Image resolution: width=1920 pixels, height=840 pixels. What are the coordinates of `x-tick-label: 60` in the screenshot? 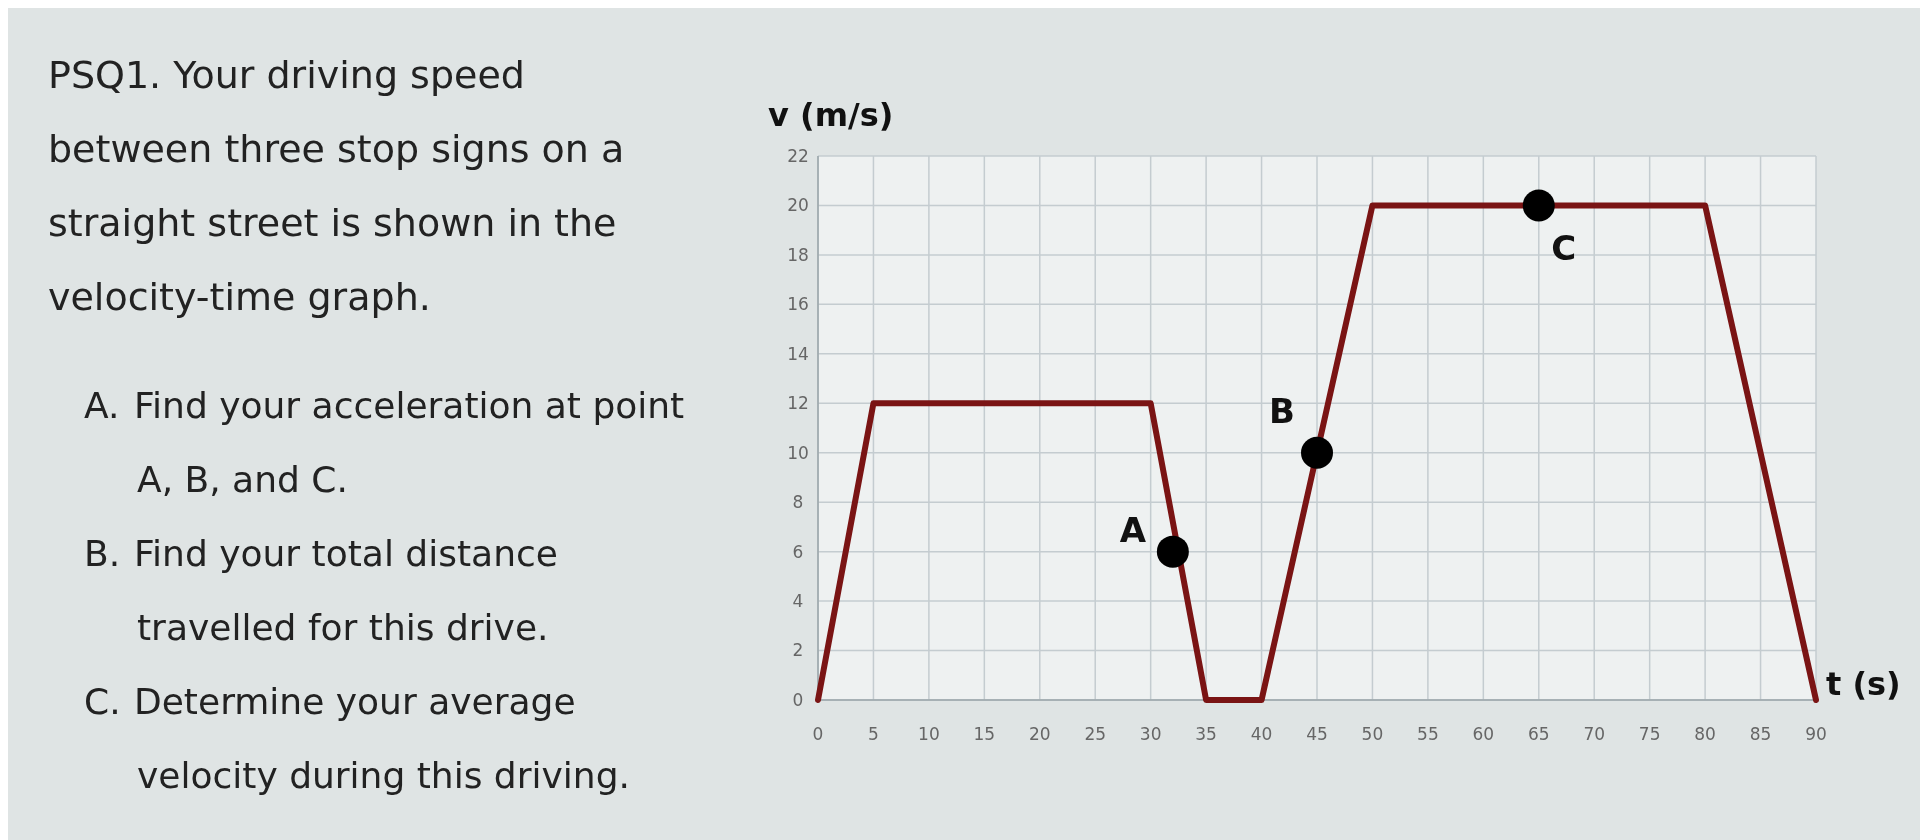 It's located at (1483, 734).